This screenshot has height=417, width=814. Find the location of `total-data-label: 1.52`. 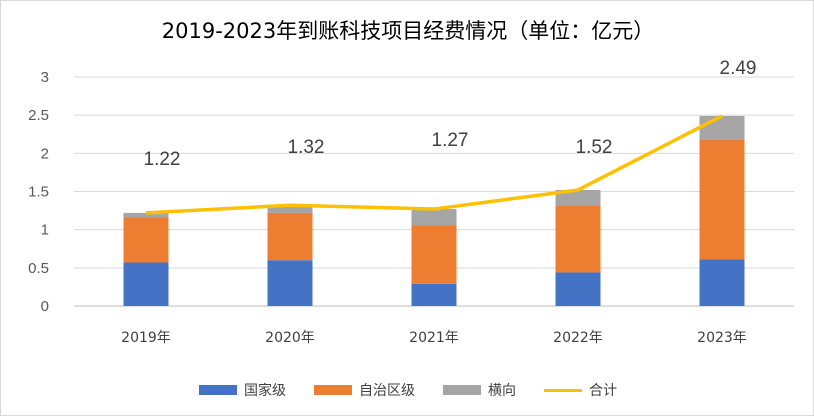

total-data-label: 1.52 is located at coordinates (594, 147).